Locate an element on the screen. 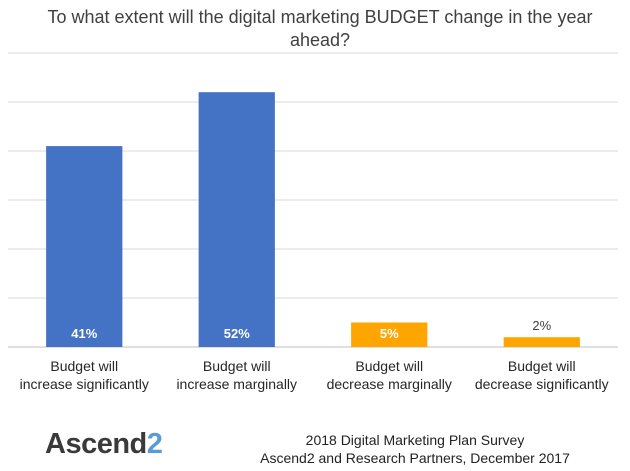  data-label-2: 52% is located at coordinates (237, 333).